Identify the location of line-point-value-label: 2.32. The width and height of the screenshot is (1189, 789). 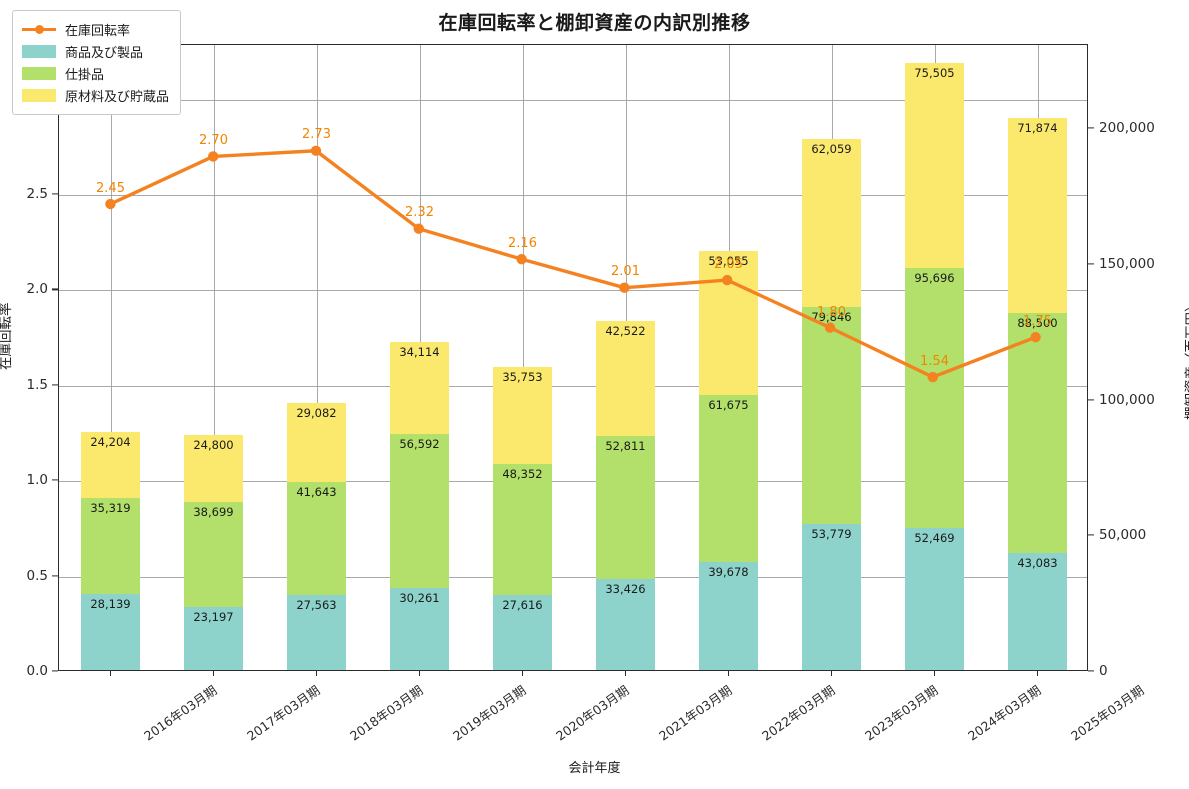
(419, 213).